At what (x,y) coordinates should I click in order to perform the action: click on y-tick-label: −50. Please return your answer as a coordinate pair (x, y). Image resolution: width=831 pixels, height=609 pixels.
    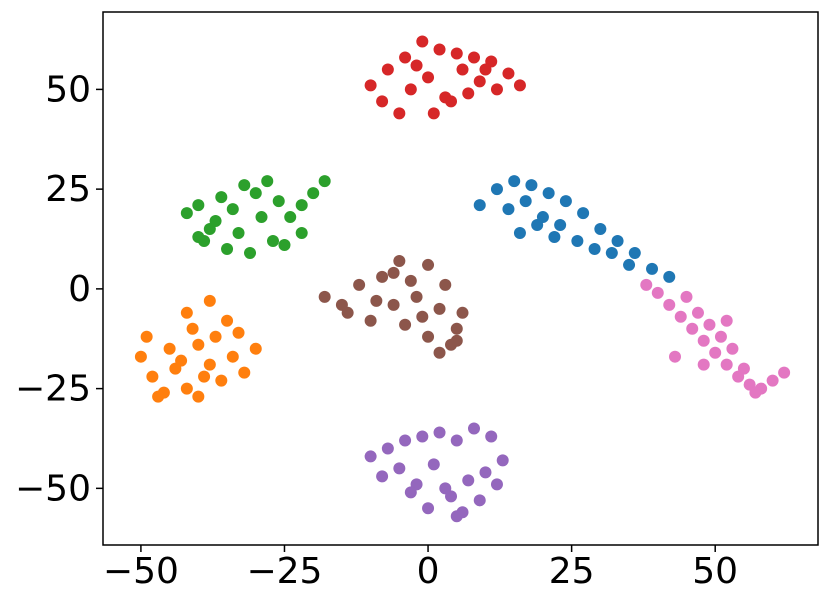
    Looking at the image, I should click on (53, 488).